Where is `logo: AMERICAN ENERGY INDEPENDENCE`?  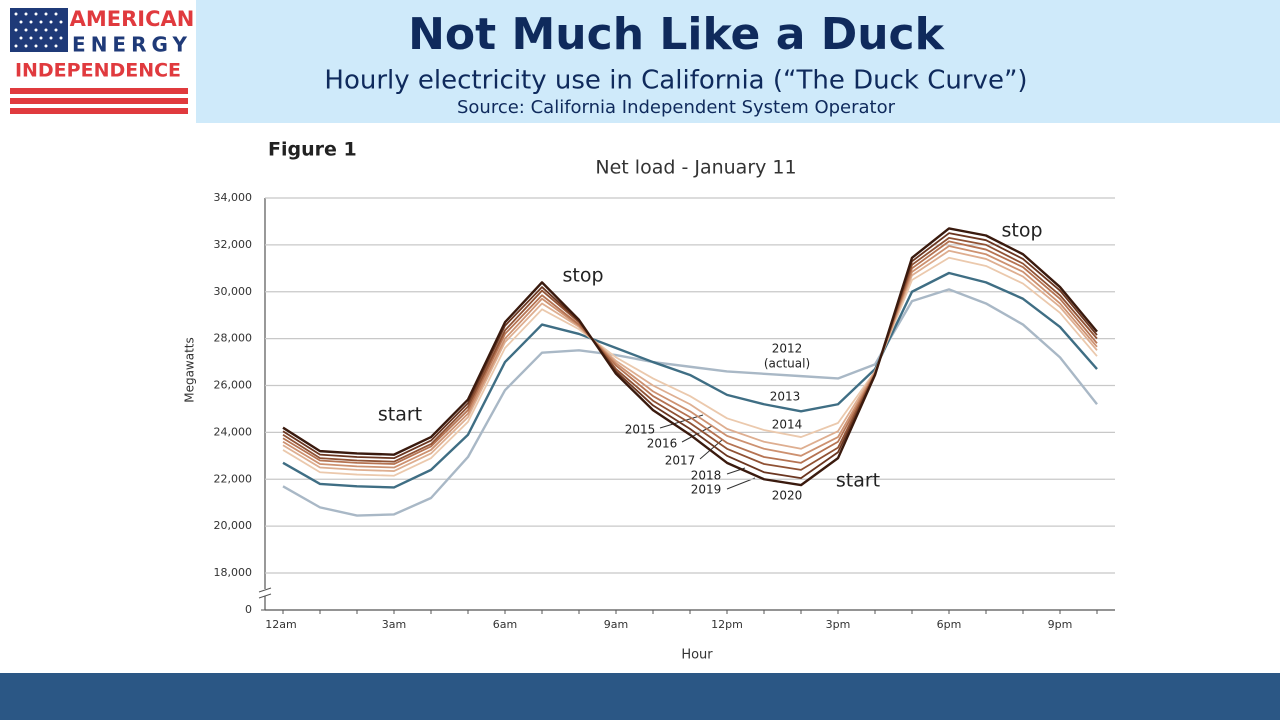
logo: AMERICAN ENERGY INDEPENDENCE is located at coordinates (102, 60).